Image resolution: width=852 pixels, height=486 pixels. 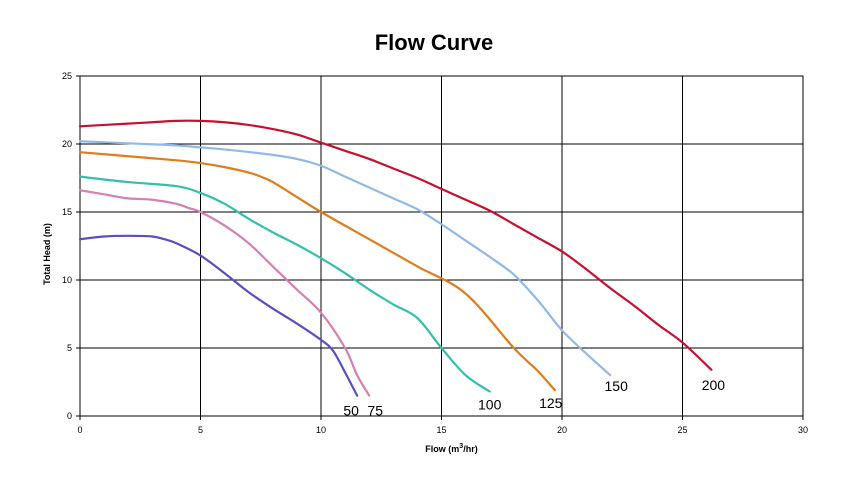 I want to click on y-axis-ticks: 0 5 10 15 20 25, so click(x=71, y=246).